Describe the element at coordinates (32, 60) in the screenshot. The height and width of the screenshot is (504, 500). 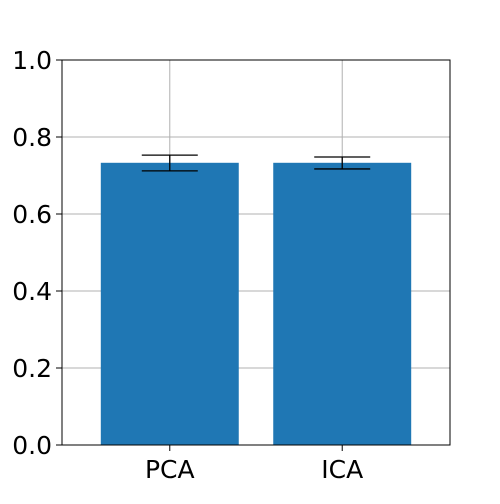
I see `y-tick-label: 1.0` at that location.